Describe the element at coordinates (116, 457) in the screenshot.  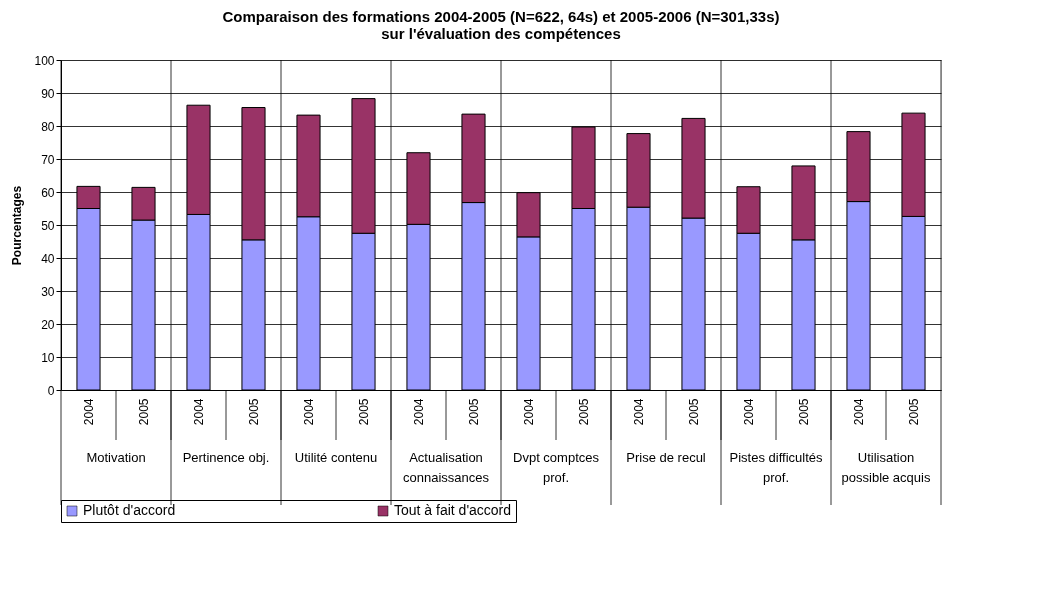
I see `text: Motivation` at that location.